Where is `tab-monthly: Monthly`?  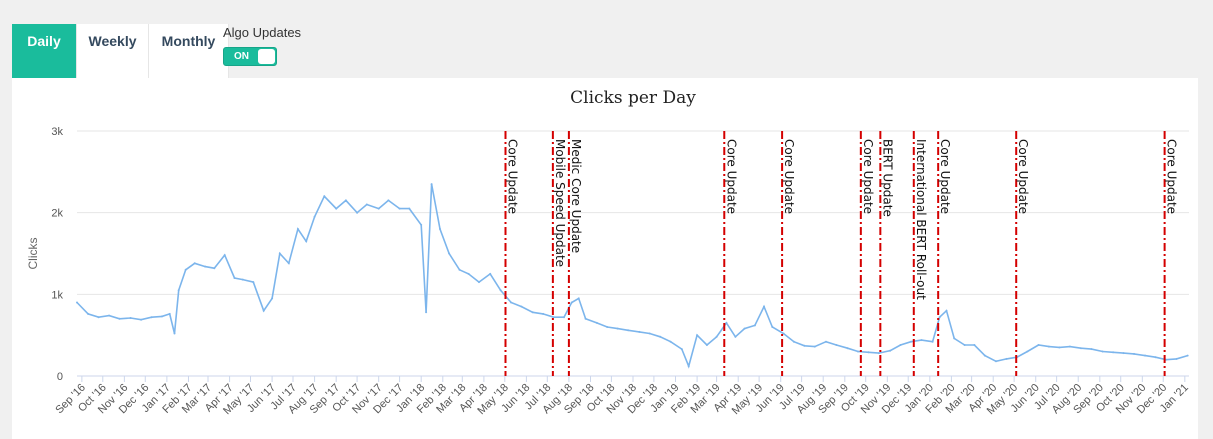
tab-monthly: Monthly is located at coordinates (189, 51).